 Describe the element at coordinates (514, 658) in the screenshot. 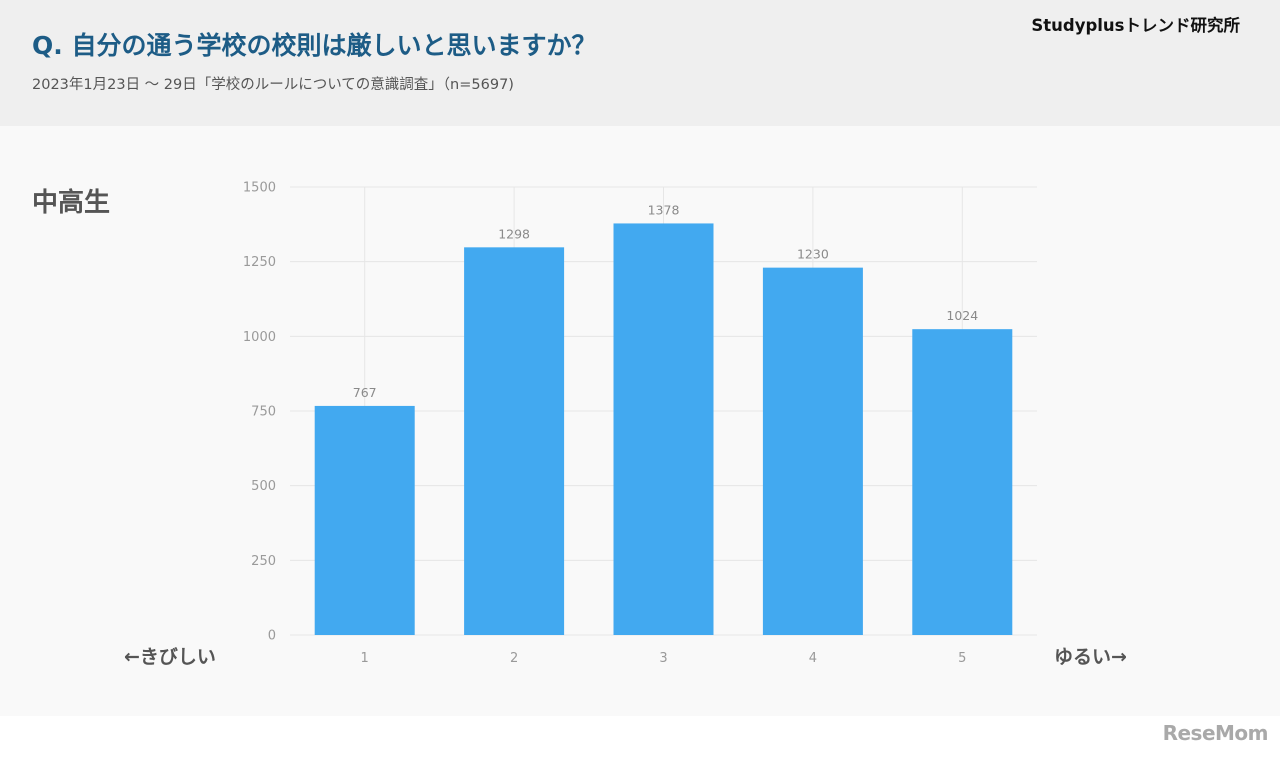

I see `x-tick-label: 2` at that location.